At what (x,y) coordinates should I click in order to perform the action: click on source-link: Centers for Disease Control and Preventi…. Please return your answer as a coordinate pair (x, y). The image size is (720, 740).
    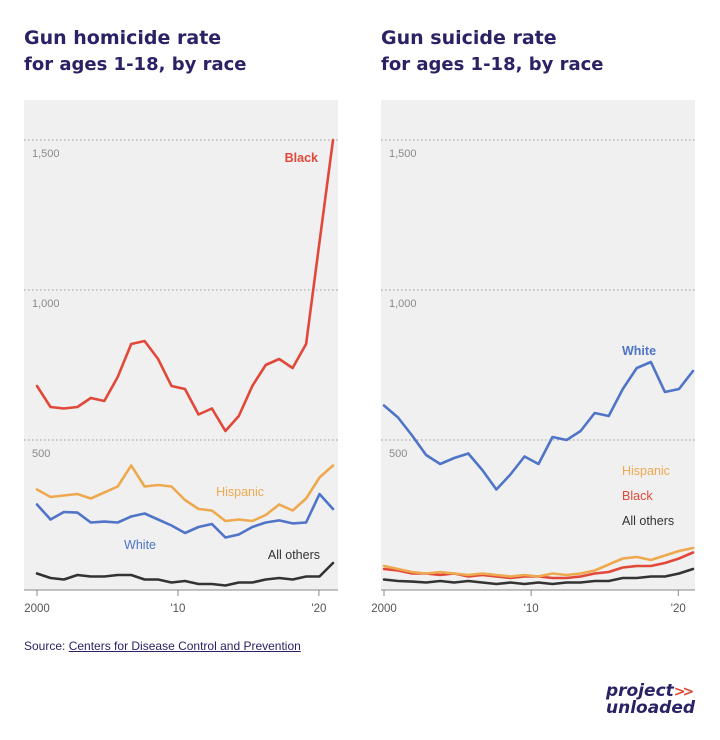
    Looking at the image, I should click on (184, 646).